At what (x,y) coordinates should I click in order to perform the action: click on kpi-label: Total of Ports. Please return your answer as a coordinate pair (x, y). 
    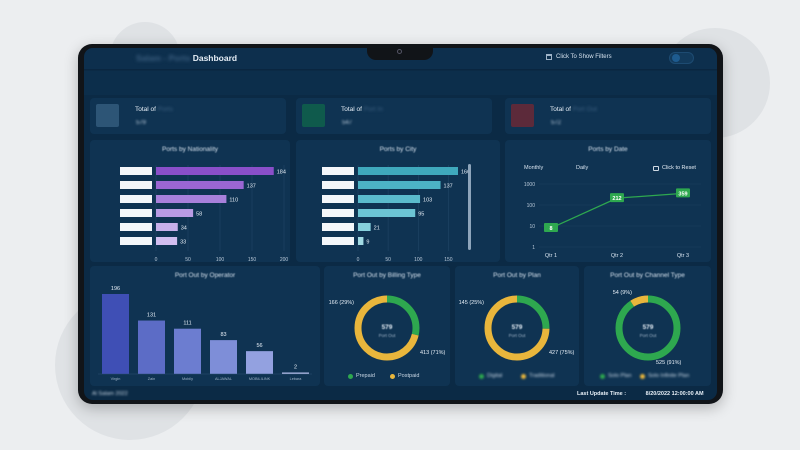
    Looking at the image, I should click on (154, 109).